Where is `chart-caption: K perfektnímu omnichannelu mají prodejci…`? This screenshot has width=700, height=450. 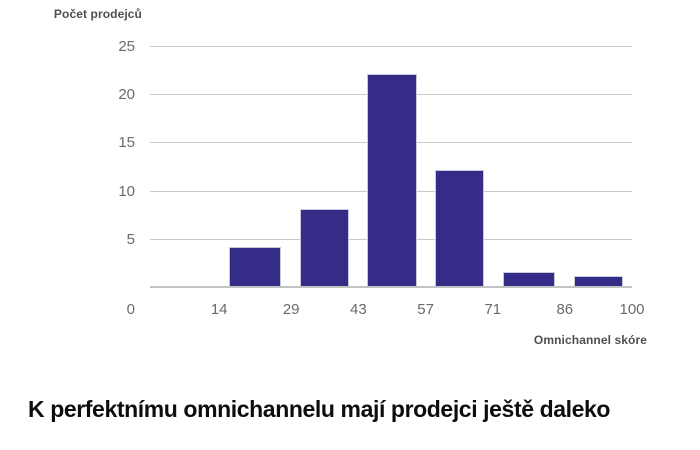
chart-caption: K perfektnímu omnichannelu mají prodejci… is located at coordinates (319, 409).